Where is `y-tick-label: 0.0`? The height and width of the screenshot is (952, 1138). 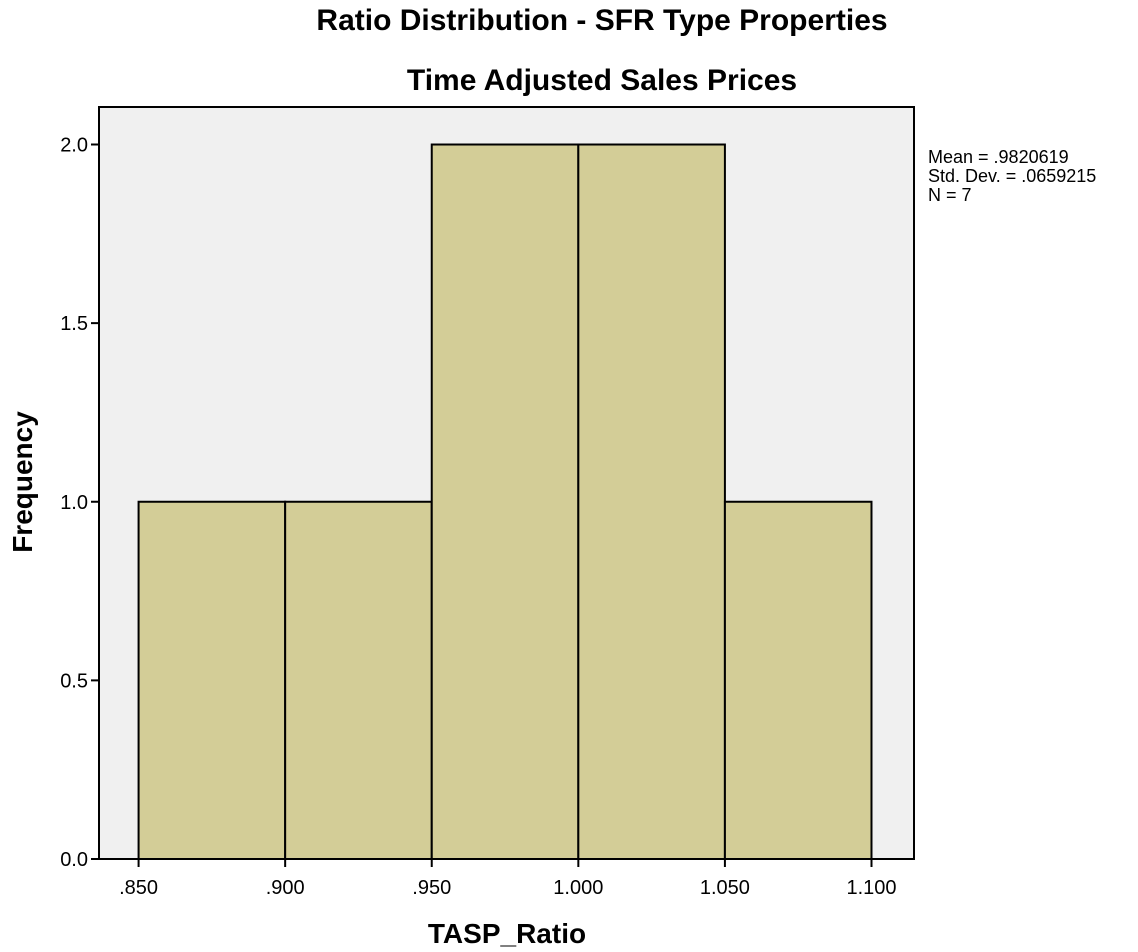
y-tick-label: 0.0 is located at coordinates (74, 860).